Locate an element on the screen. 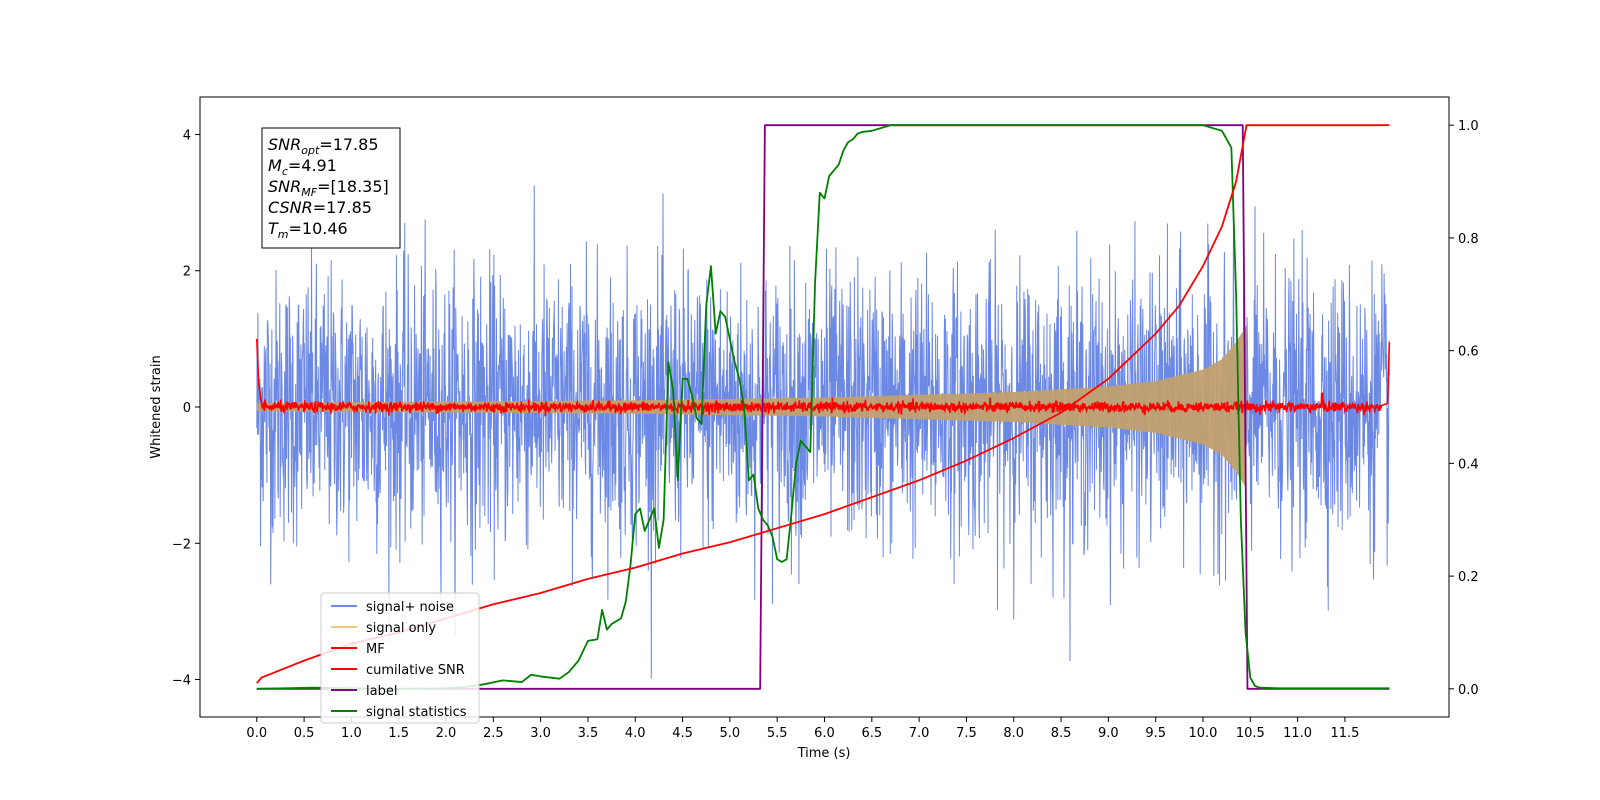 The height and width of the screenshot is (800, 1600). y-tick-label: −4 is located at coordinates (181, 681).